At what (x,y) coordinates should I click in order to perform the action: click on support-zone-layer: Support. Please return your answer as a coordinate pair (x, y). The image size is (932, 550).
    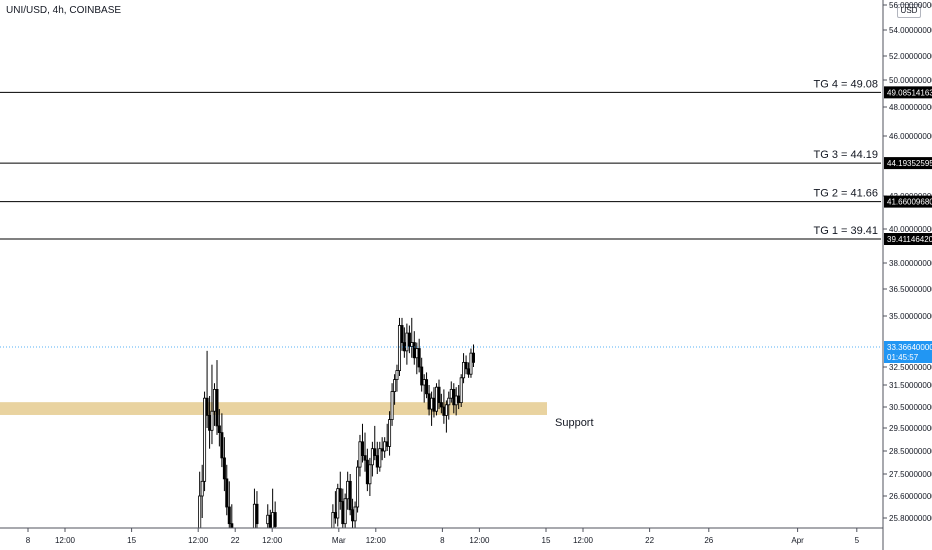
    Looking at the image, I should click on (297, 415).